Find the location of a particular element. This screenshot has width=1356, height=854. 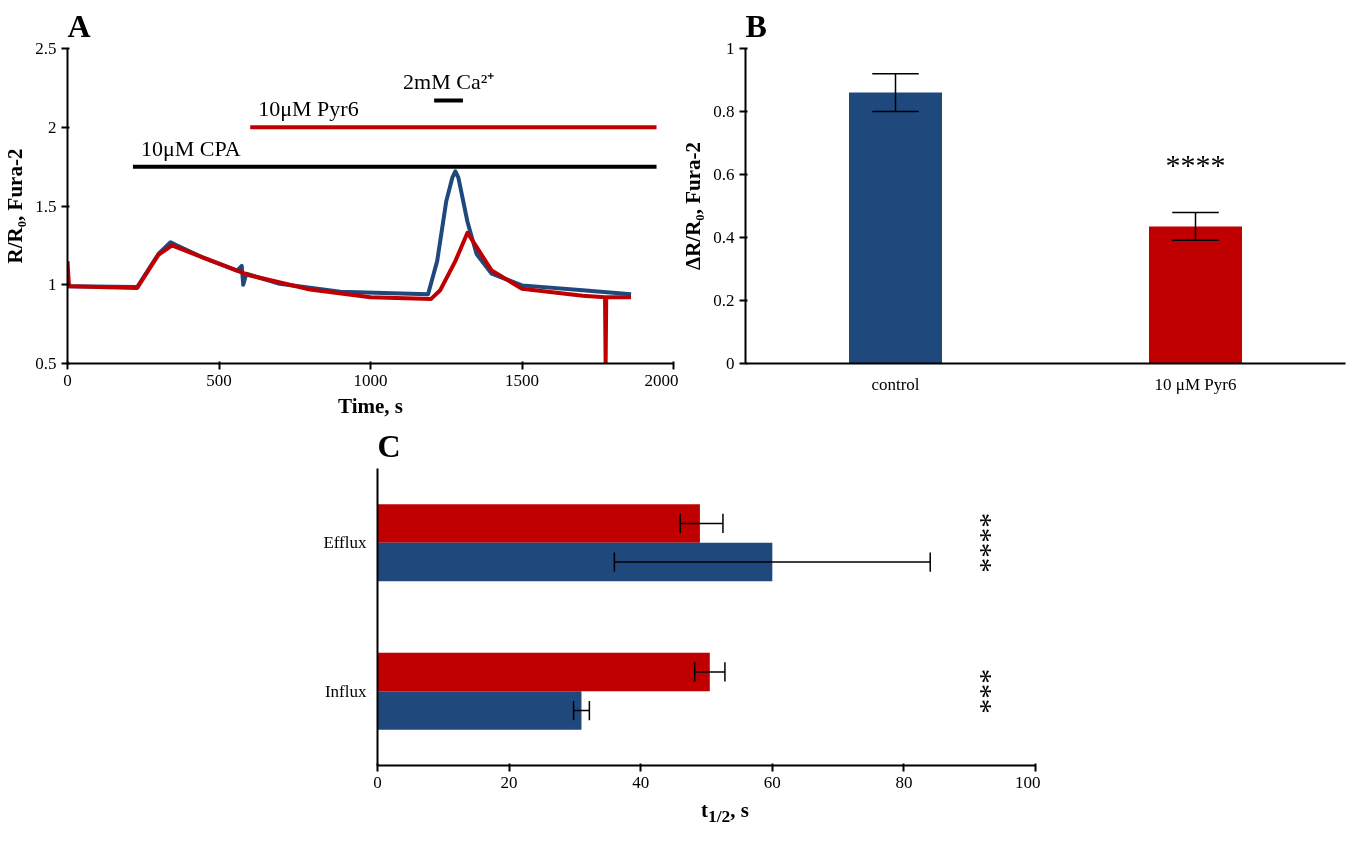

x-tick-label: 1000 is located at coordinates (370, 380).